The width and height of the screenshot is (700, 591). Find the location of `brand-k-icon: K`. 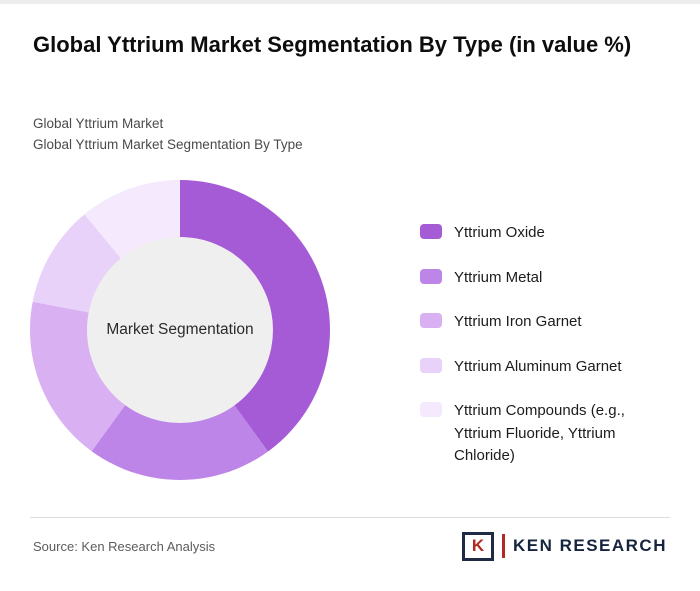

brand-k-icon: K is located at coordinates (477, 546).